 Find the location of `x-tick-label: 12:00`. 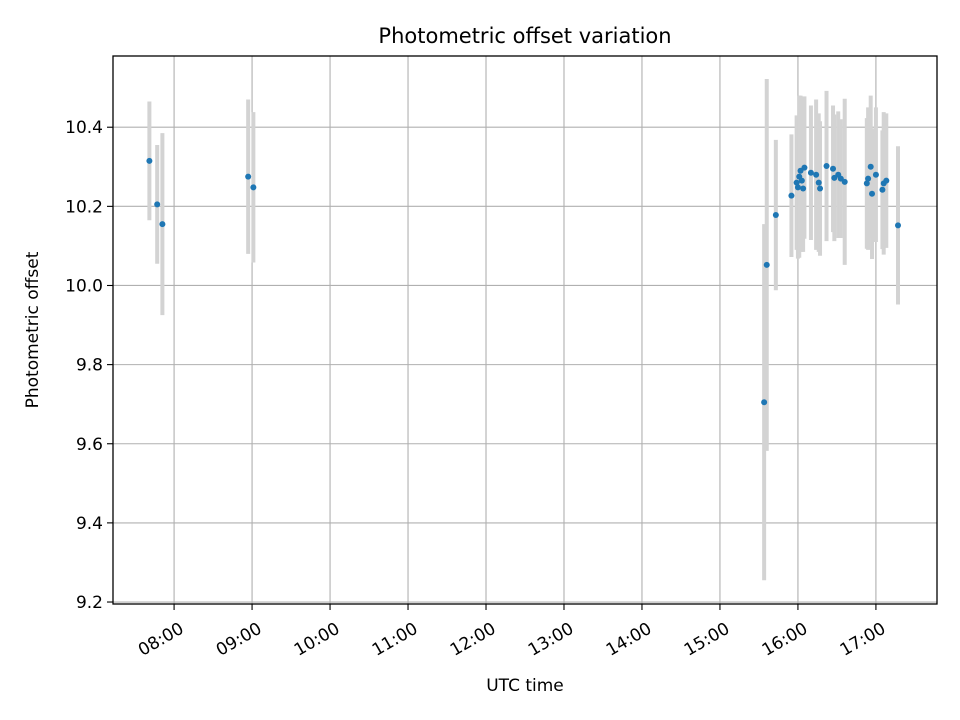

x-tick-label: 12:00 is located at coordinates (473, 640).